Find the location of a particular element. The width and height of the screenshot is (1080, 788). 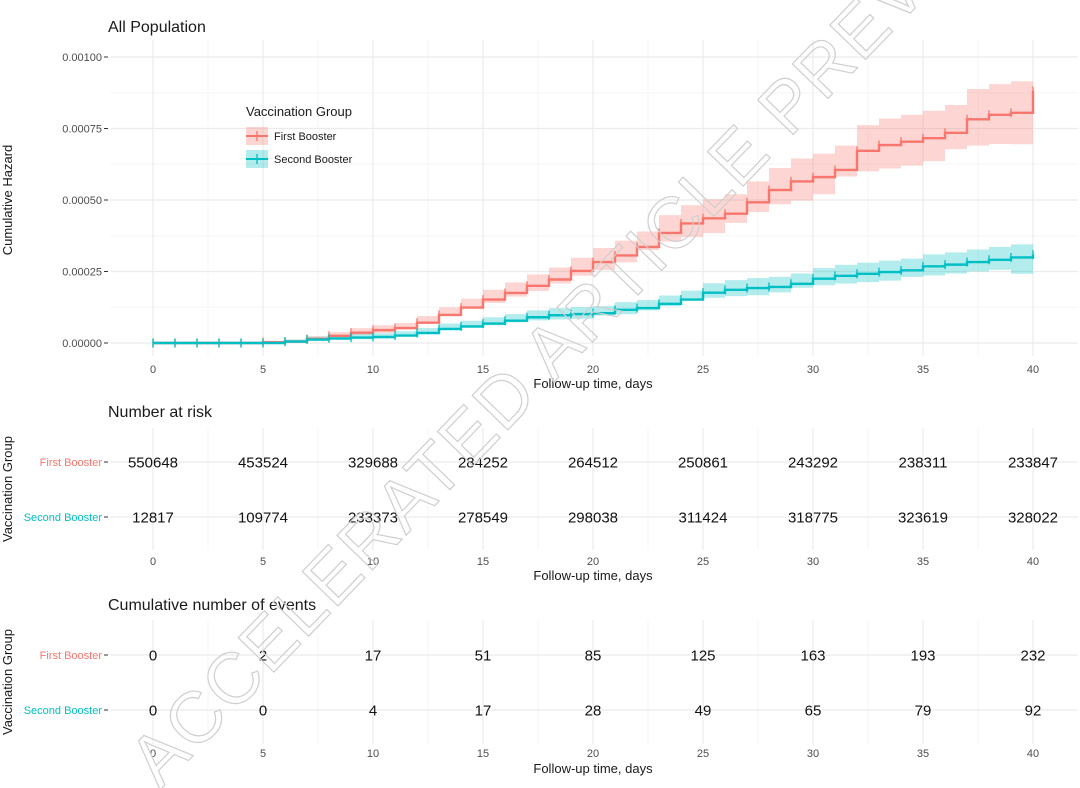

table-cell: 163 is located at coordinates (812, 656).